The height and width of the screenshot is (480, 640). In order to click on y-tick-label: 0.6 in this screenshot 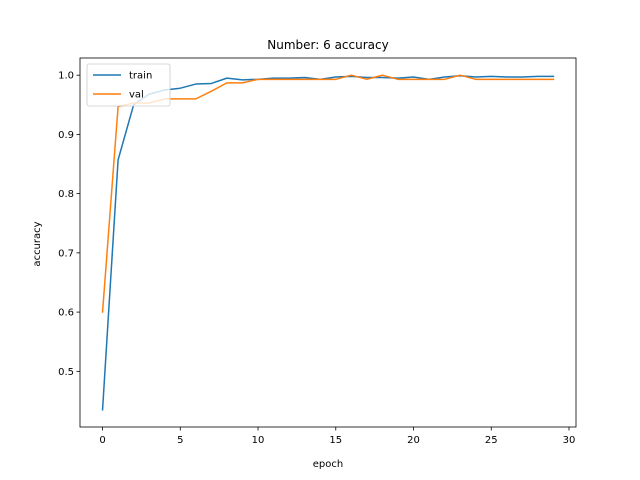, I will do `click(66, 313)`.